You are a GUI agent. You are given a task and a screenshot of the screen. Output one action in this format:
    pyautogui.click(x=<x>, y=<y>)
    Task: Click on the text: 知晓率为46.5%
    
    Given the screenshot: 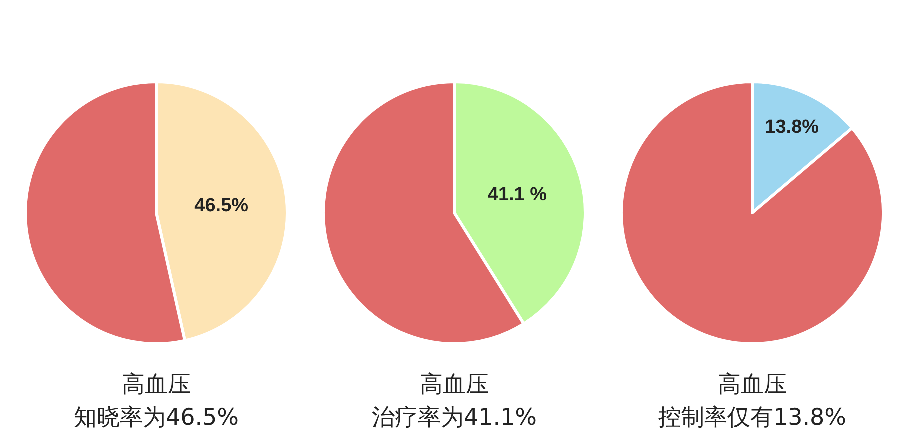 What is the action you would take?
    pyautogui.click(x=157, y=418)
    